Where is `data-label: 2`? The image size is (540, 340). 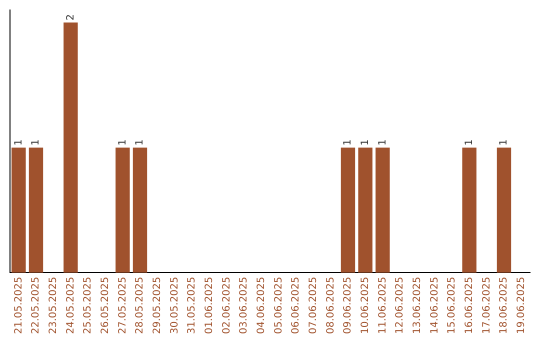 data-label: 2 is located at coordinates (70, 17).